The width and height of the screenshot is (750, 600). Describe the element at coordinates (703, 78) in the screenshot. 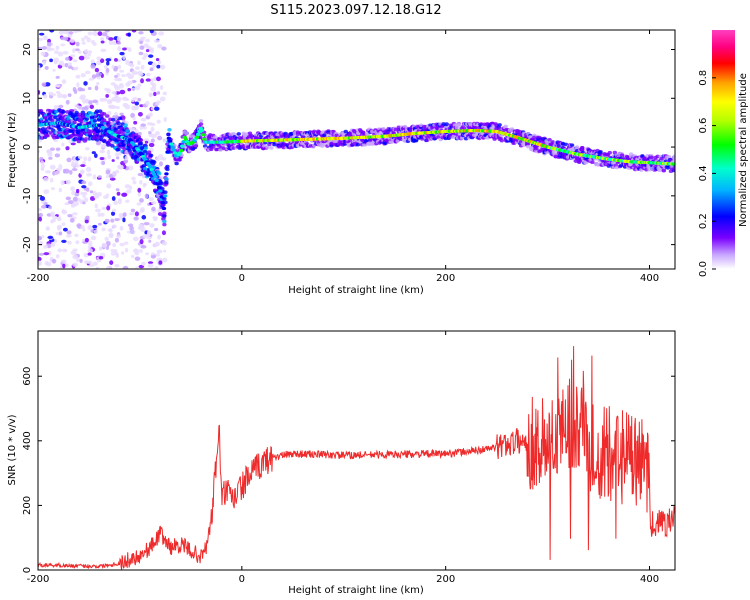

I see `colorbar-tick-label: 0.8` at that location.